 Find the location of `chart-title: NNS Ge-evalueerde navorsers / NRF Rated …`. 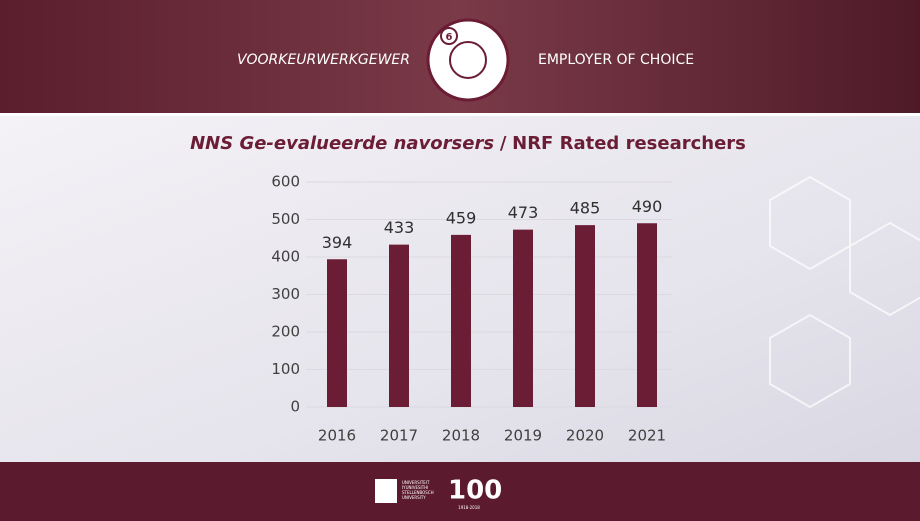

chart-title: NNS Ge-evalueerde navorsers / NRF Rated … is located at coordinates (468, 143).